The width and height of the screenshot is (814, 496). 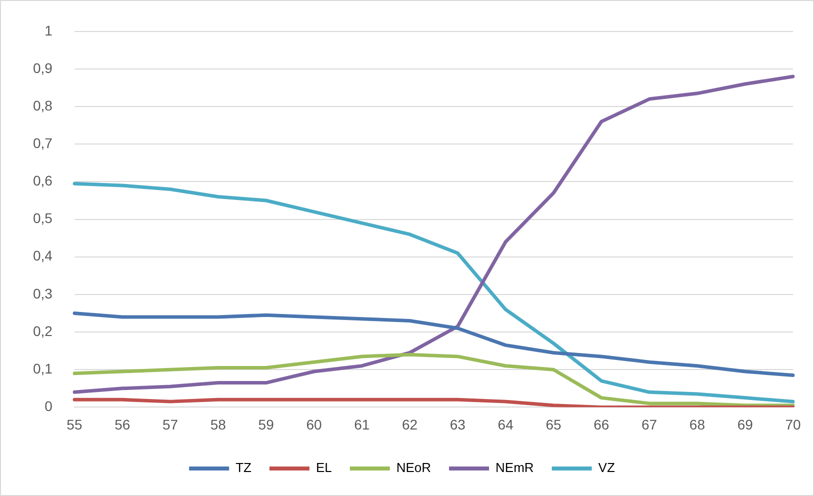 I want to click on x-tick-label: 69, so click(x=745, y=424).